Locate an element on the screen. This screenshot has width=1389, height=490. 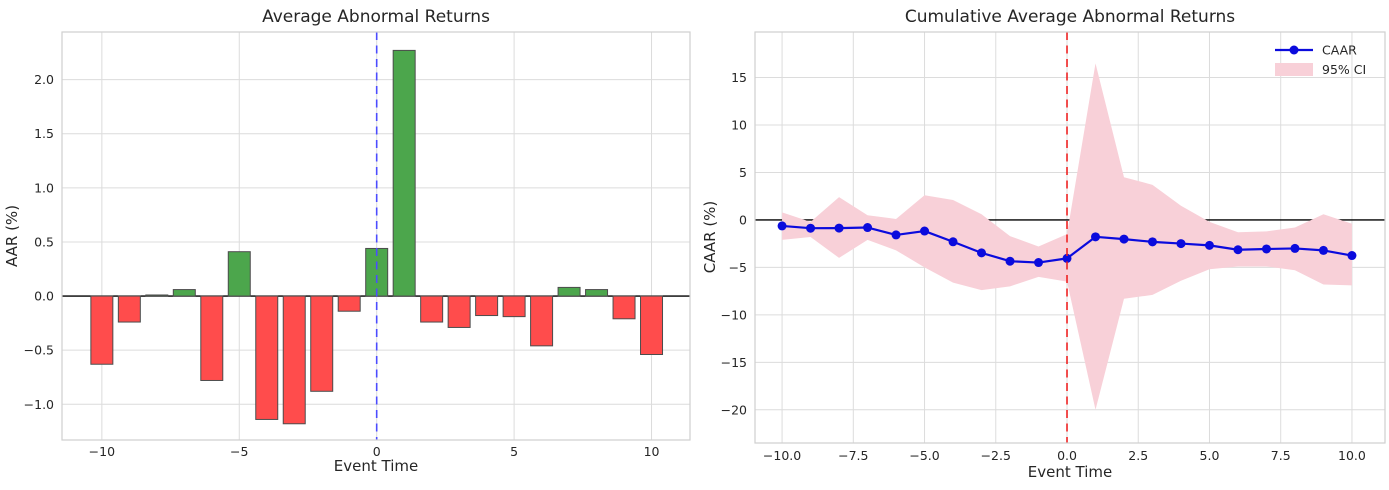
legend-caar-label: CAAR is located at coordinates (1339, 50).